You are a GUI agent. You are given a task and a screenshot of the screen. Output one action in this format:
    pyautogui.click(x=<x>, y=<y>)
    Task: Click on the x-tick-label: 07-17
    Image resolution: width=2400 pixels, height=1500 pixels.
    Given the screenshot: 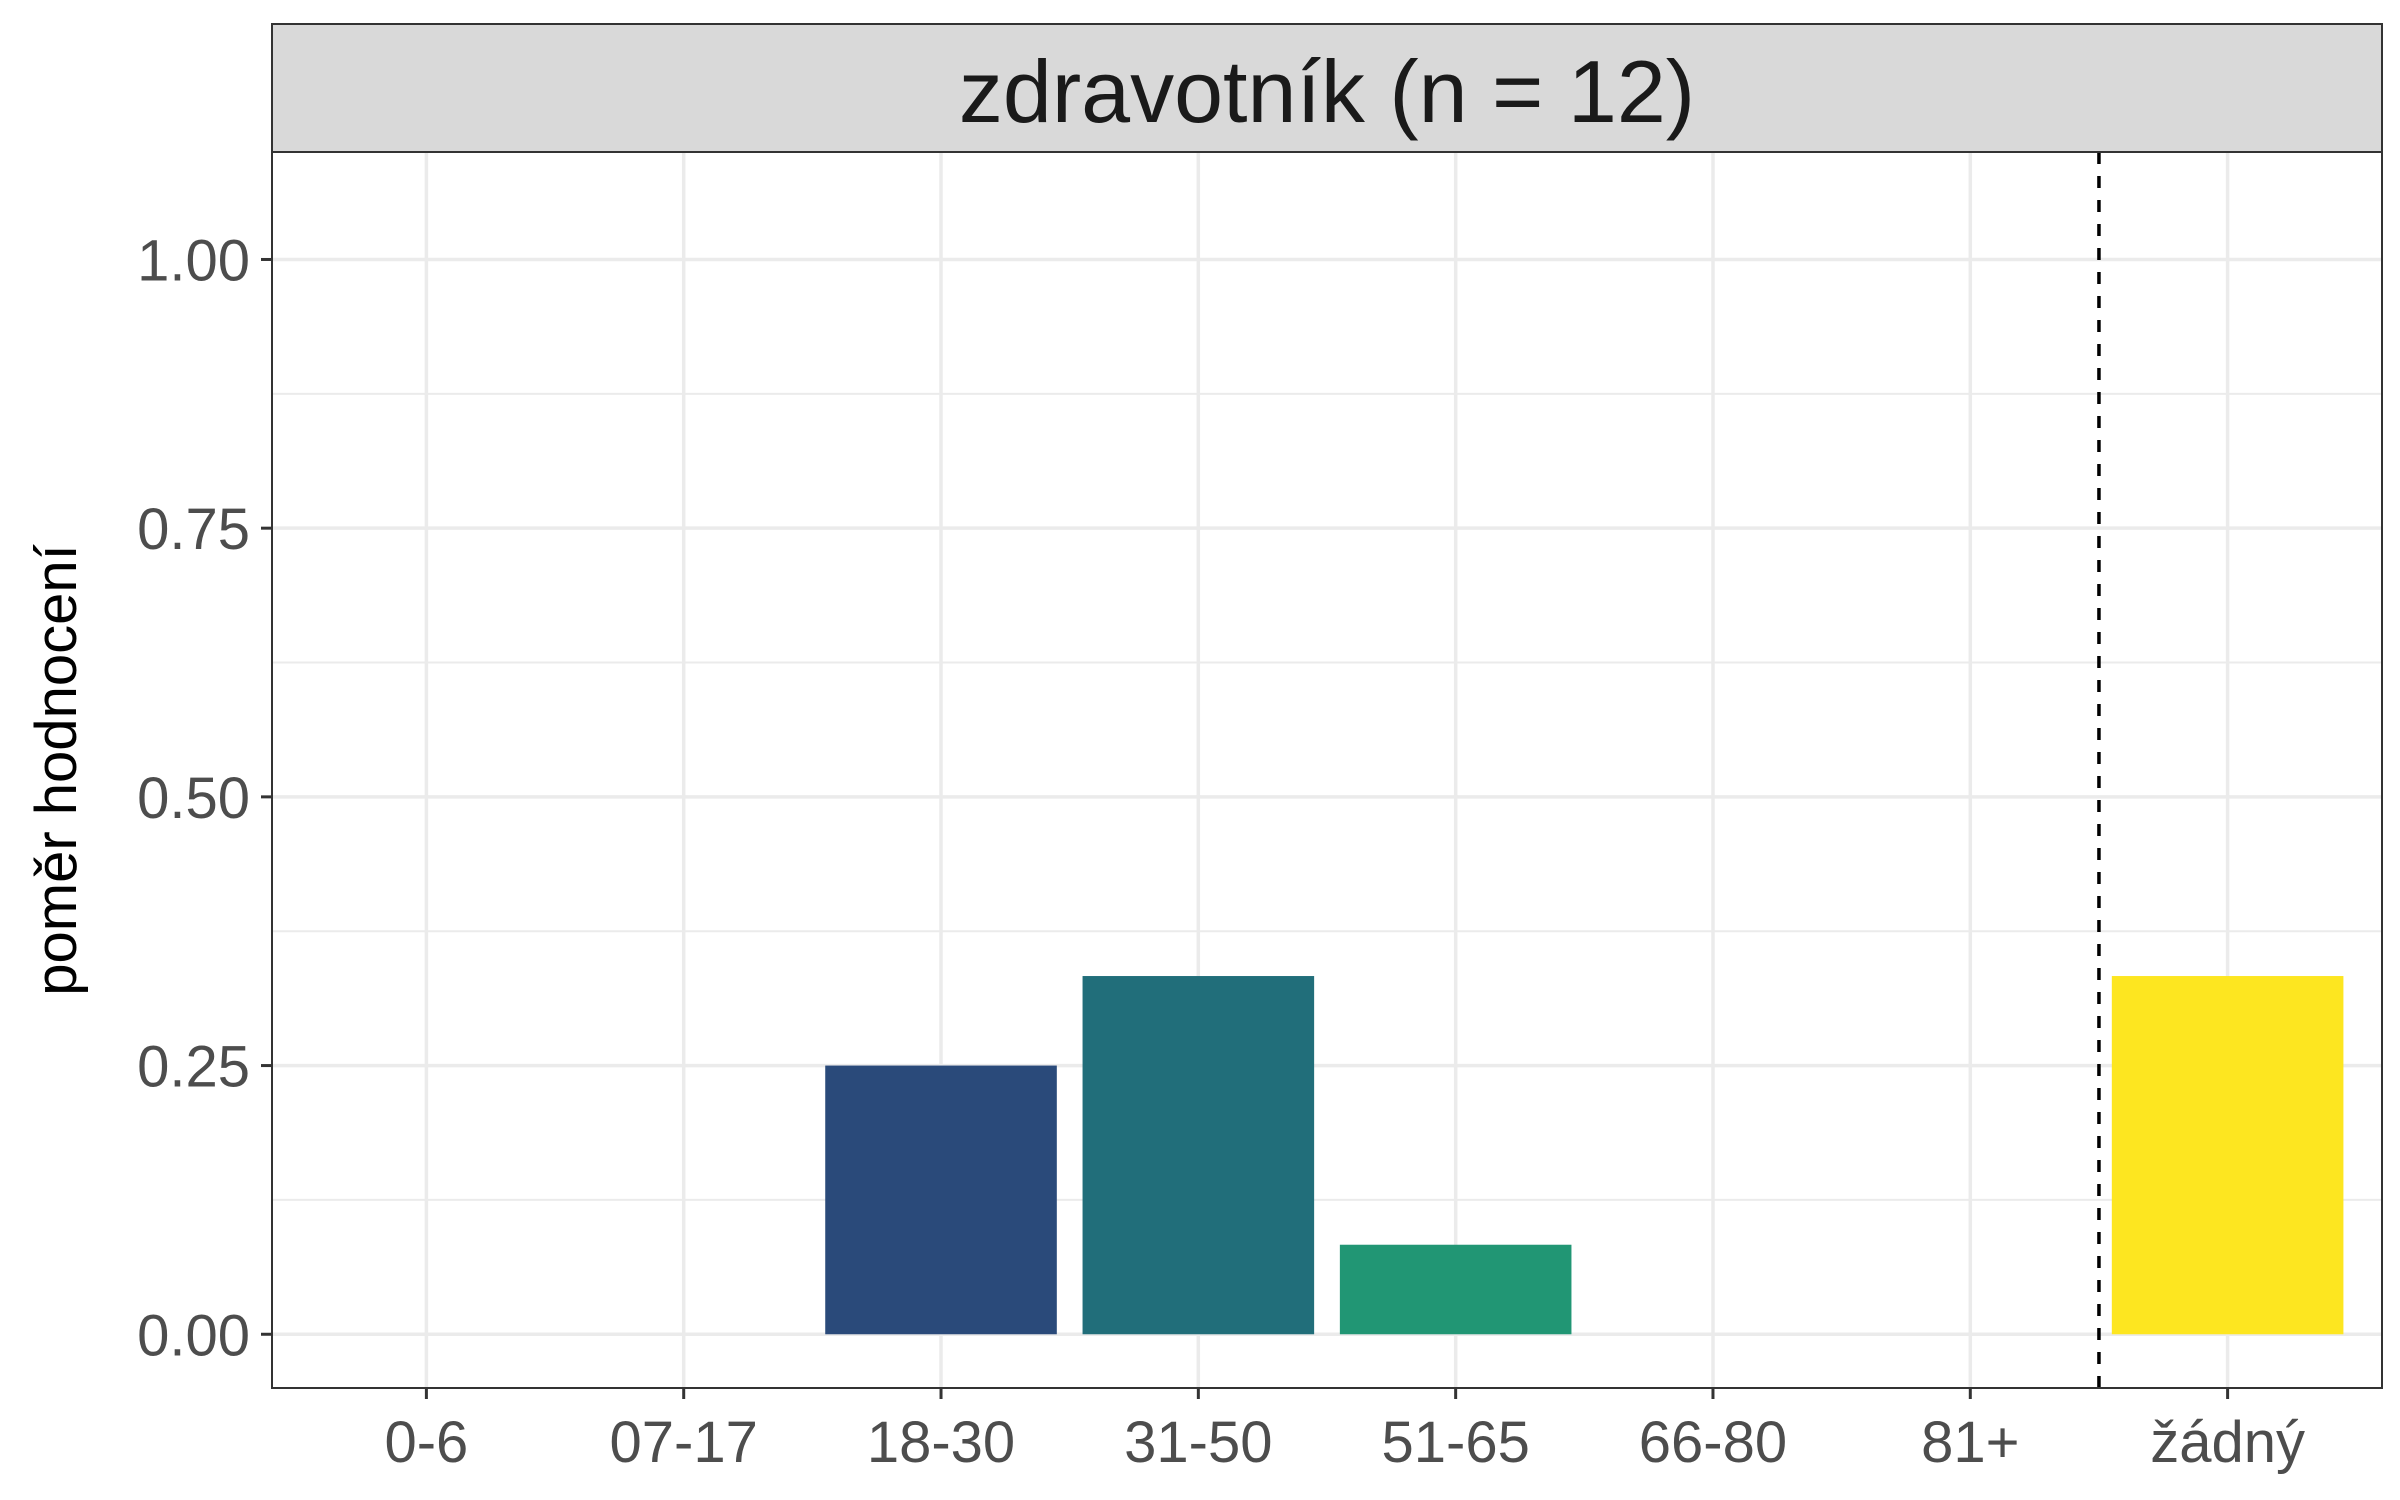 What is the action you would take?
    pyautogui.click(x=684, y=1442)
    